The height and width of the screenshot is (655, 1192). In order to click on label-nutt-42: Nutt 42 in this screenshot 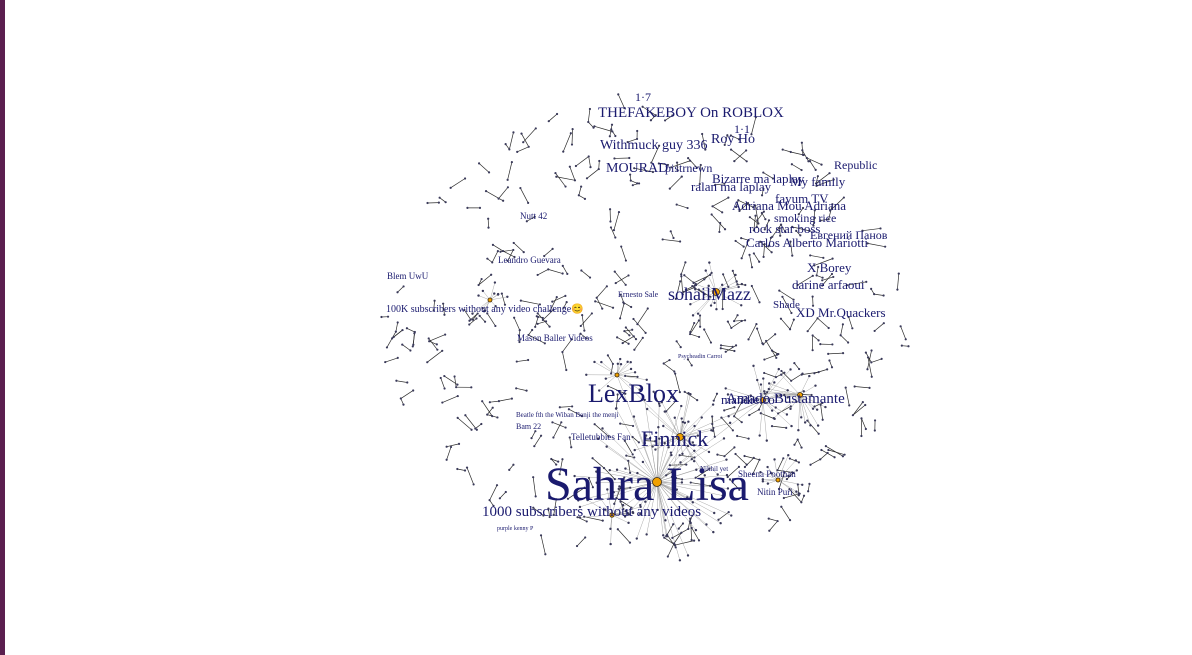, I will do `click(533, 216)`.